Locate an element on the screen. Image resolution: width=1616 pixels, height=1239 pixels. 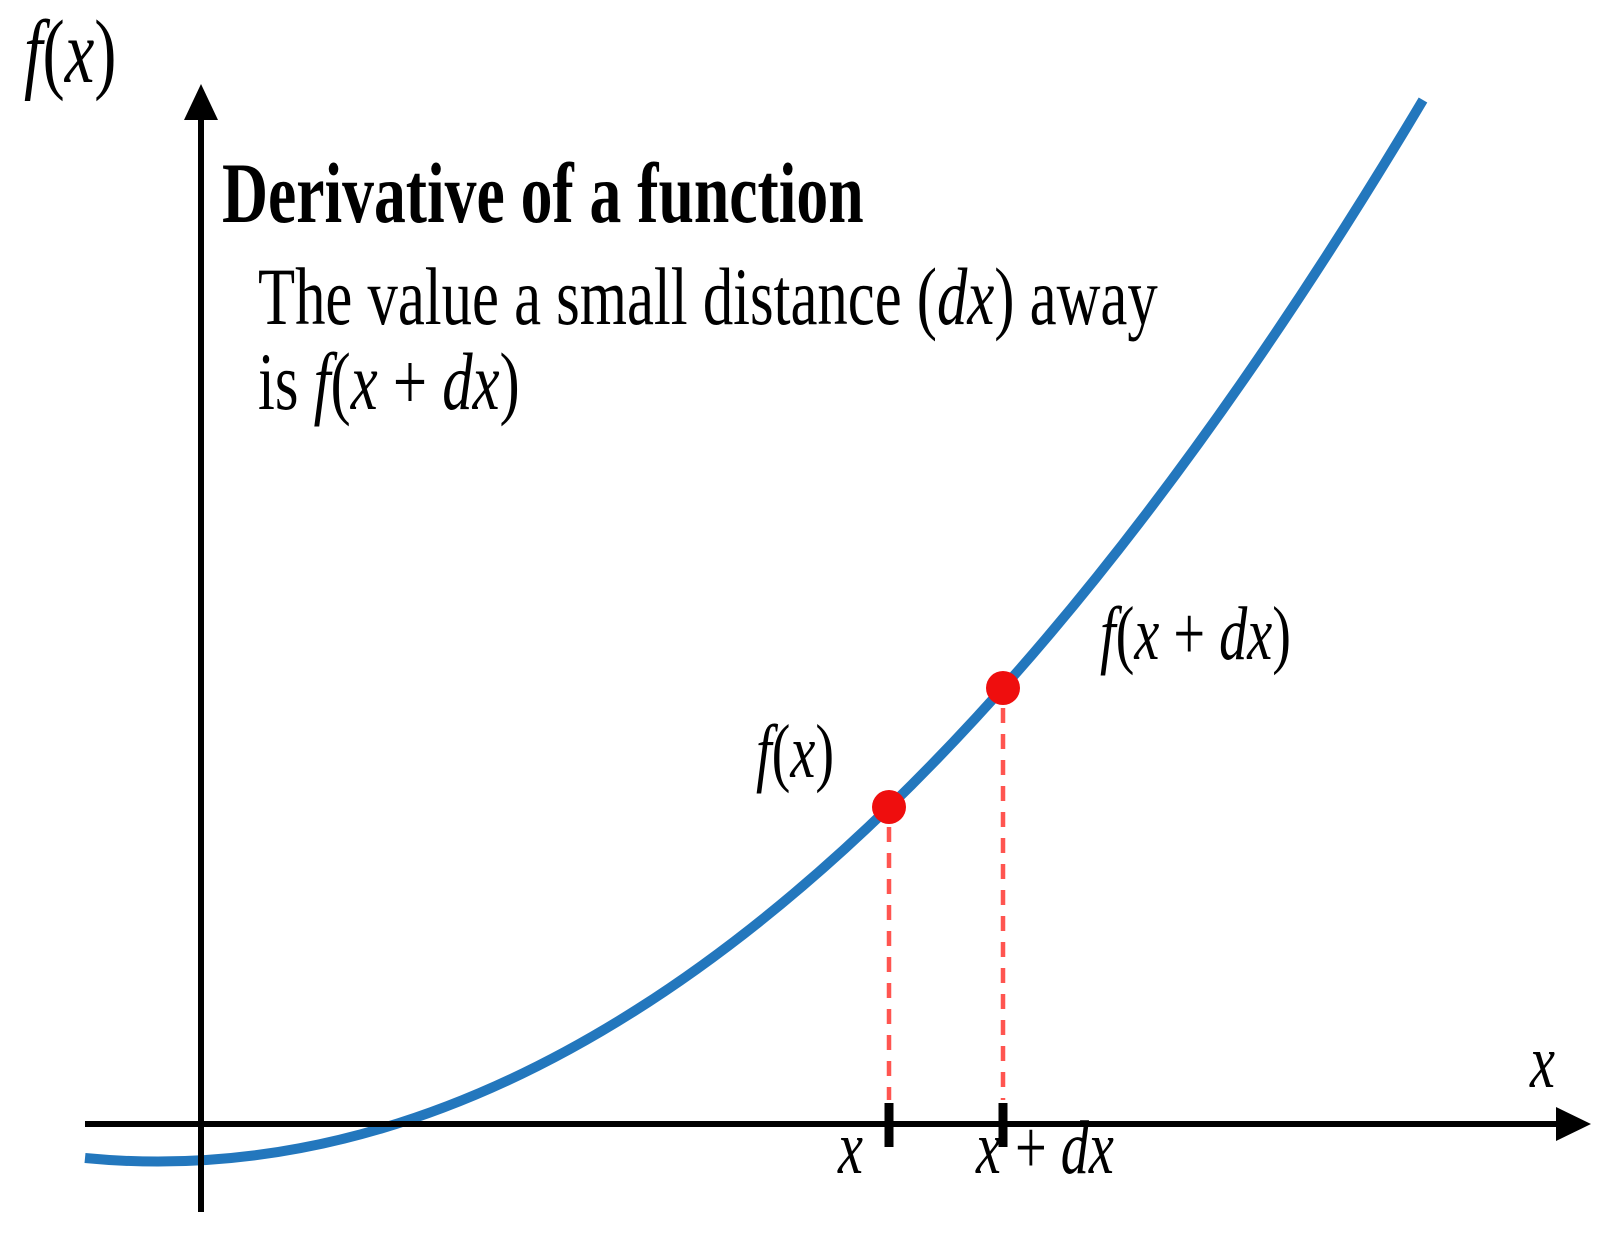
subtitle-part: + is located at coordinates (410, 381).